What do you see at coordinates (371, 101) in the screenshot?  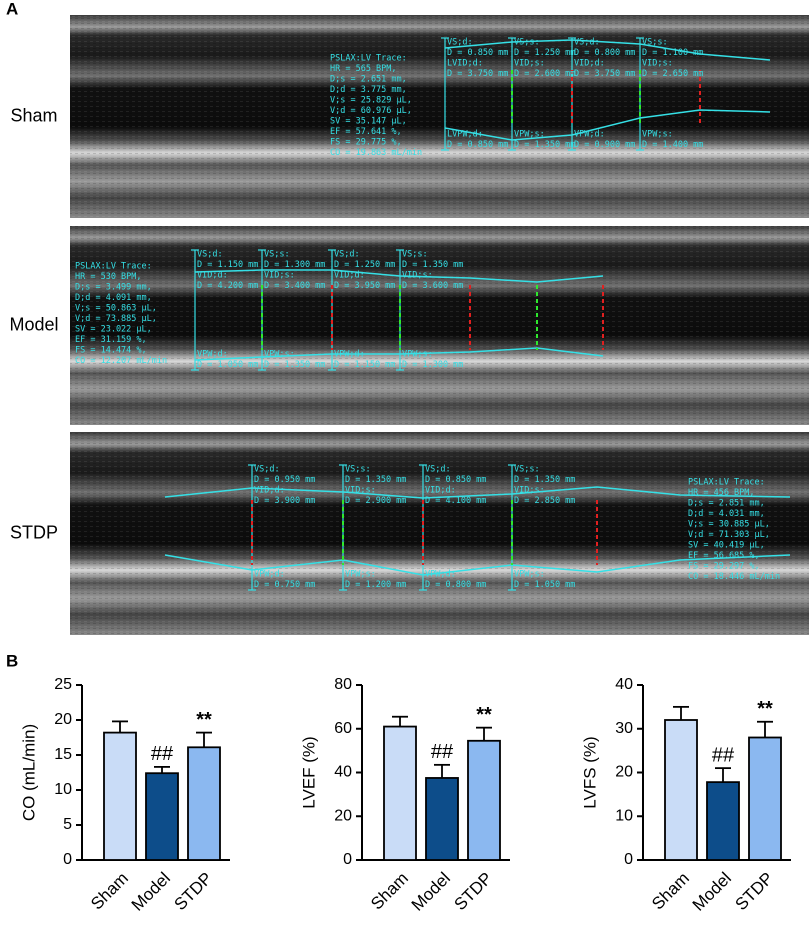 I see `trace-text: V;s = 25.829 µL,` at bounding box center [371, 101].